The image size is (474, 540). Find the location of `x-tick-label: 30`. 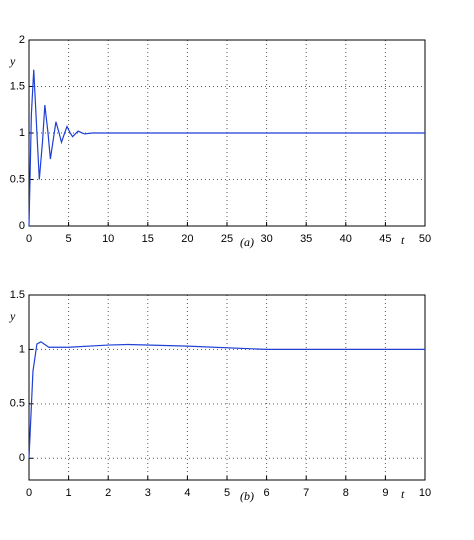

x-tick-label: 30 is located at coordinates (266, 239).